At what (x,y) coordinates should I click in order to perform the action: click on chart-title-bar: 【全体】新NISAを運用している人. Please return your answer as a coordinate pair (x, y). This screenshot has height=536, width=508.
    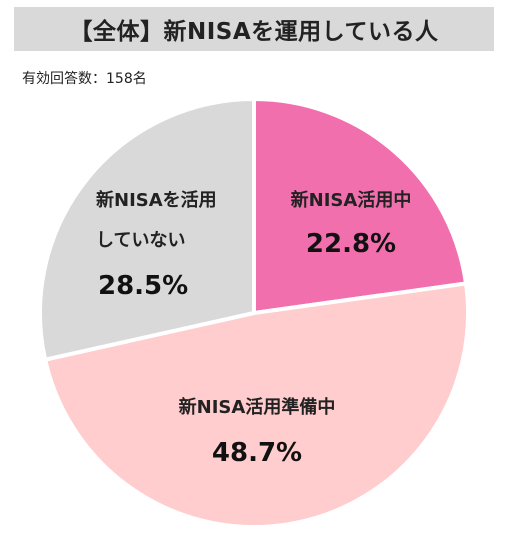
    Looking at the image, I should click on (254, 29).